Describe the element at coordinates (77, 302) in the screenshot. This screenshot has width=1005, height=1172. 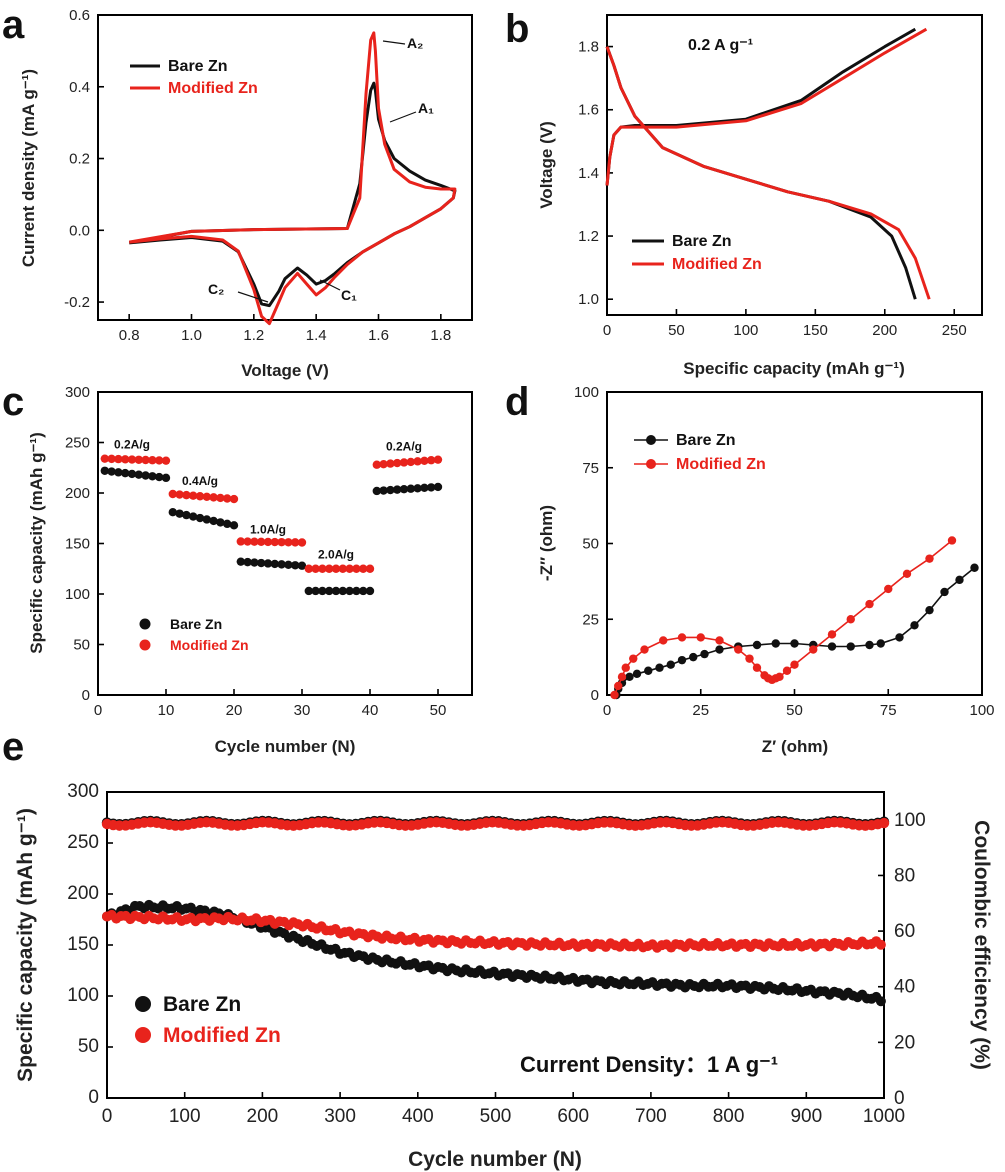
I see `y-tick-label: -0.2` at that location.